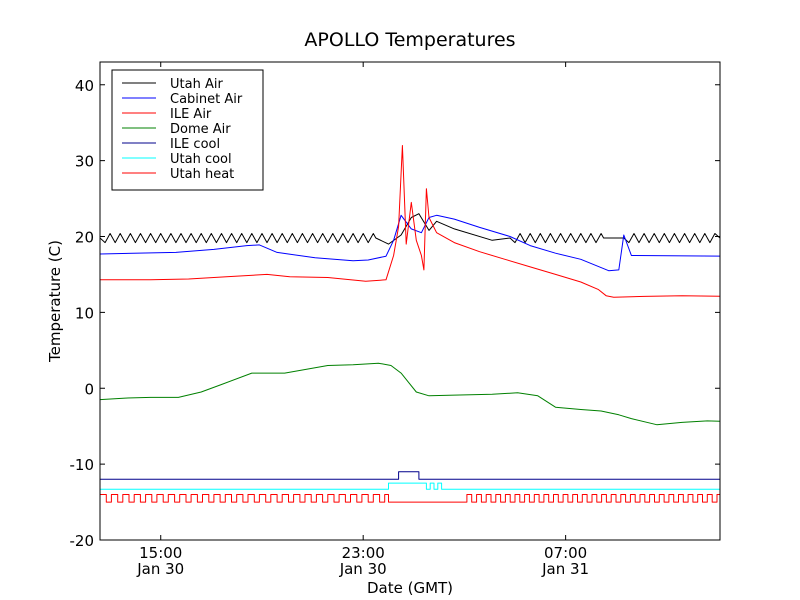 Image resolution: width=800 pixels, height=600 pixels. I want to click on y-tick-label: -20, so click(82, 541).